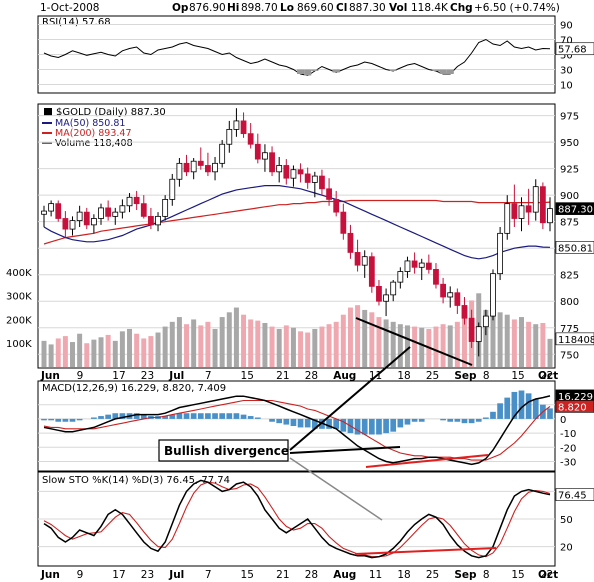 The width and height of the screenshot is (594, 582). What do you see at coordinates (398, 8) in the screenshot?
I see `header-vol-label: Vol` at bounding box center [398, 8].